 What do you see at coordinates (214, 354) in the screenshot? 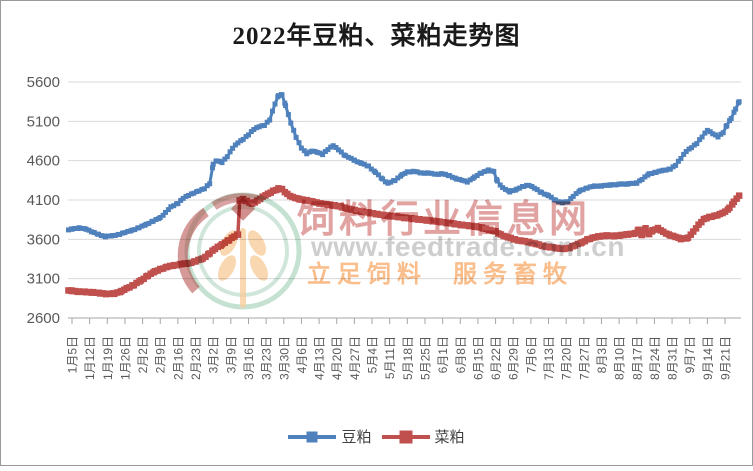
I see `x-tick-label: 3月2日` at bounding box center [214, 354].